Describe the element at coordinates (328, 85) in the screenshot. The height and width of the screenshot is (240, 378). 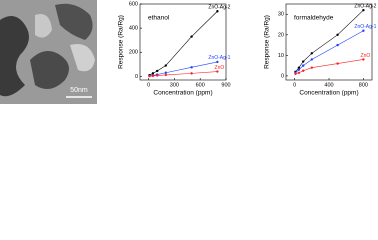
I see `x-tick-label: 400` at that location.